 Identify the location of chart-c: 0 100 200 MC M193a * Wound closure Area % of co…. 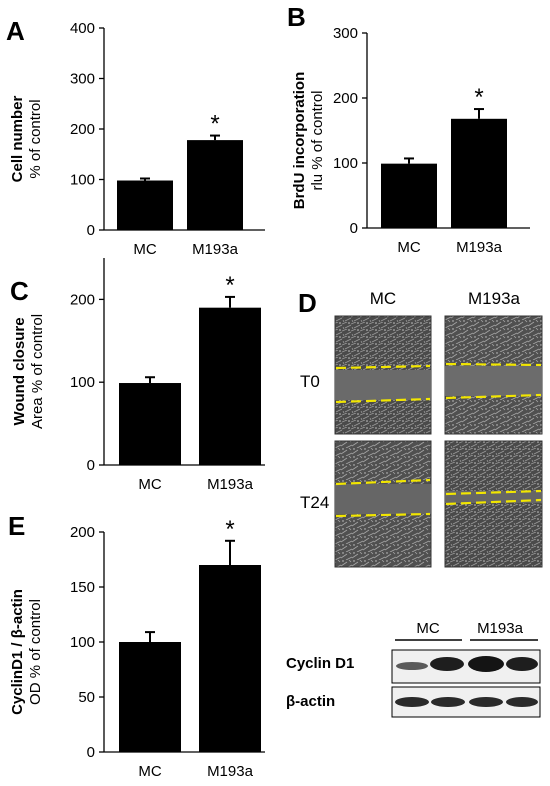
(138, 375).